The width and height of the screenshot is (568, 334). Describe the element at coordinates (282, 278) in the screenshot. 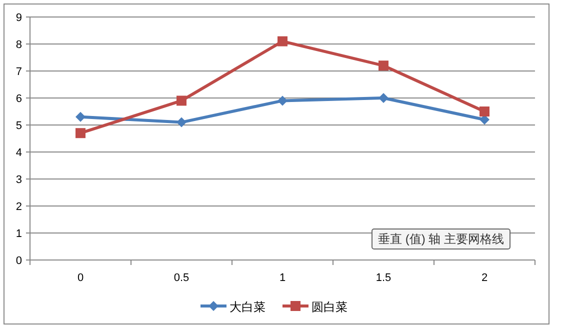

I see `x-tick-label: 1` at that location.